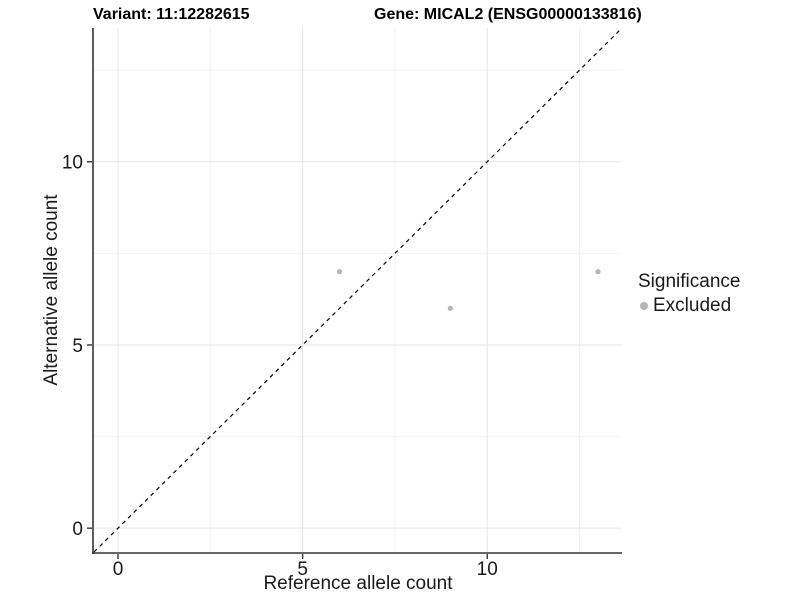  I want to click on legend-item-excluded: Excluded, so click(689, 306).